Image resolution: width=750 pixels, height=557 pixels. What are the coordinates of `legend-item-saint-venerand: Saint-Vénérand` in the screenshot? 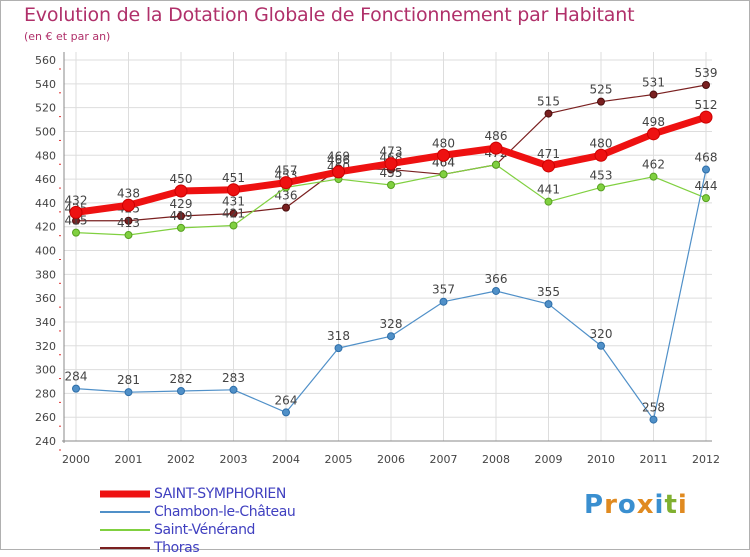 It's located at (197, 530).